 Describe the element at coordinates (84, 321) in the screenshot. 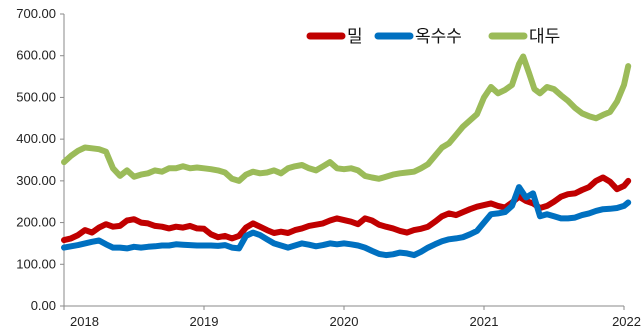

I see `x-tick-label: 2018` at that location.